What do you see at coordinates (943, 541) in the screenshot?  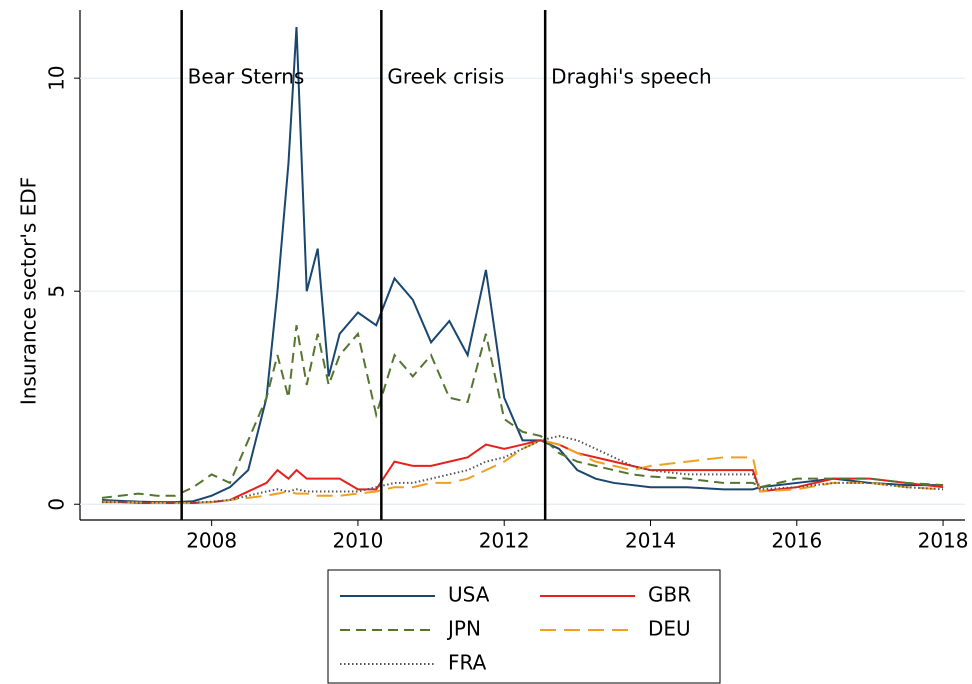 I see `x-tick-label: 2018` at bounding box center [943, 541].